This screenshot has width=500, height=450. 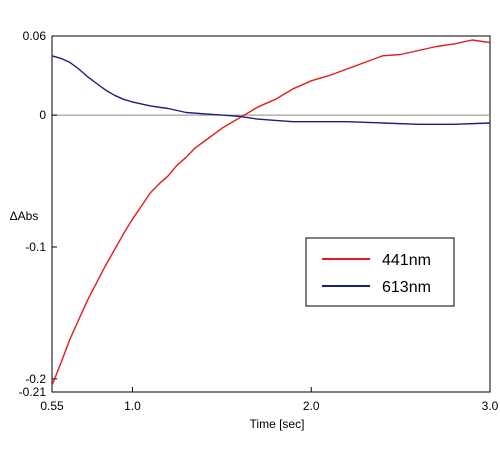 I want to click on x-tick-label: 1.0, so click(x=132, y=406).